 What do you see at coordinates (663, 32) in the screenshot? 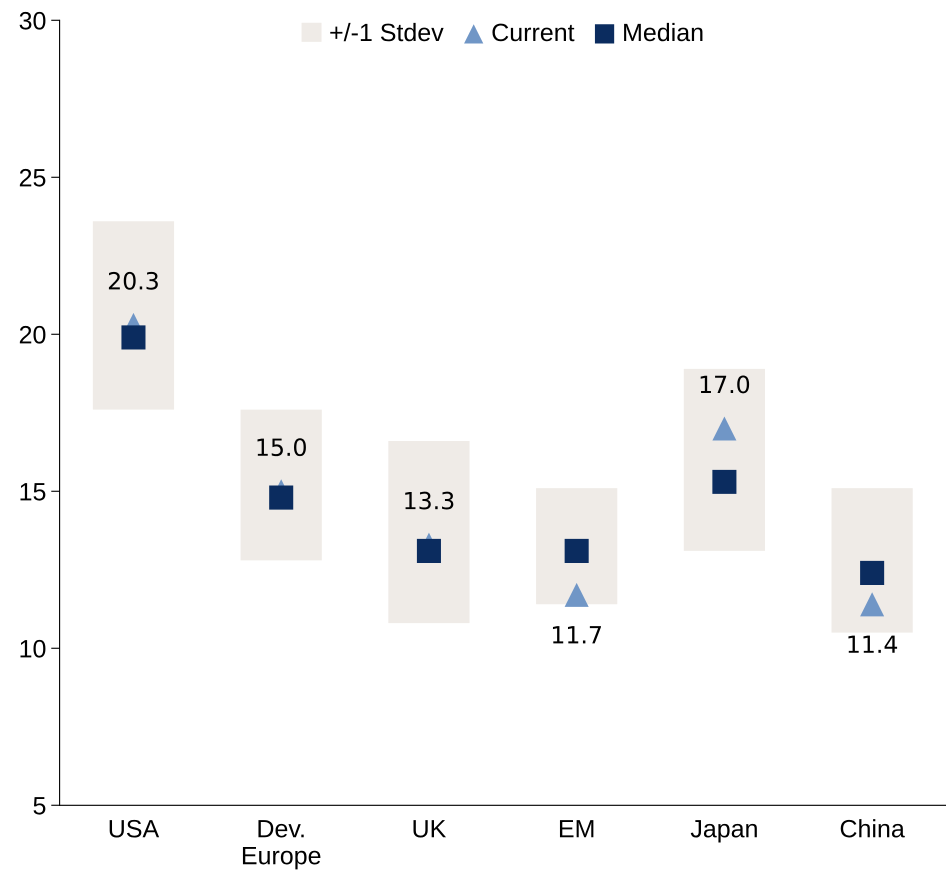
I see `legend-label: Median` at bounding box center [663, 32].